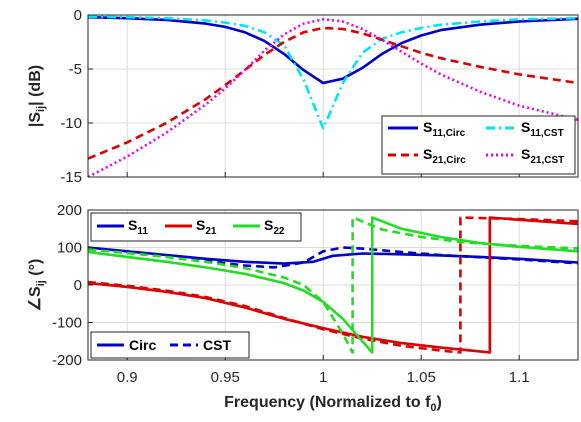 The image size is (581, 422). What do you see at coordinates (444, 129) in the screenshot?
I see `legend-label-s11-circ: S11,Circ` at bounding box center [444, 129].